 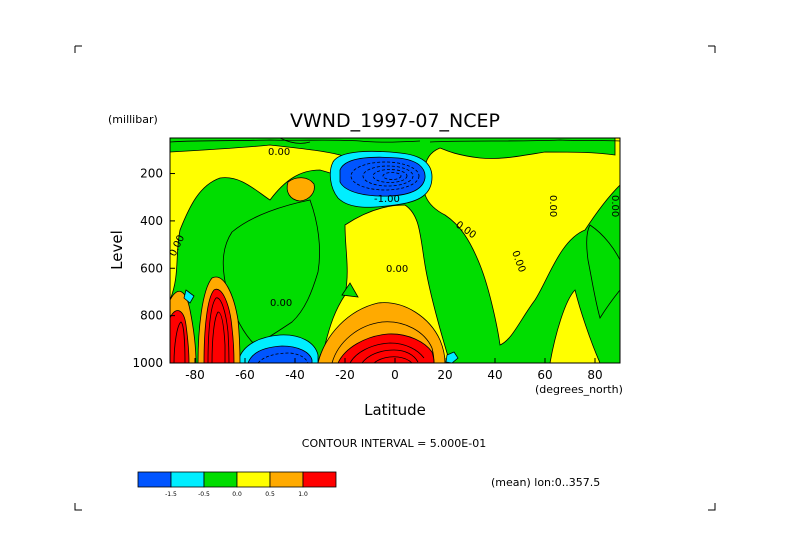 I want to click on y-tick-label-1: 400, so click(x=151, y=221).